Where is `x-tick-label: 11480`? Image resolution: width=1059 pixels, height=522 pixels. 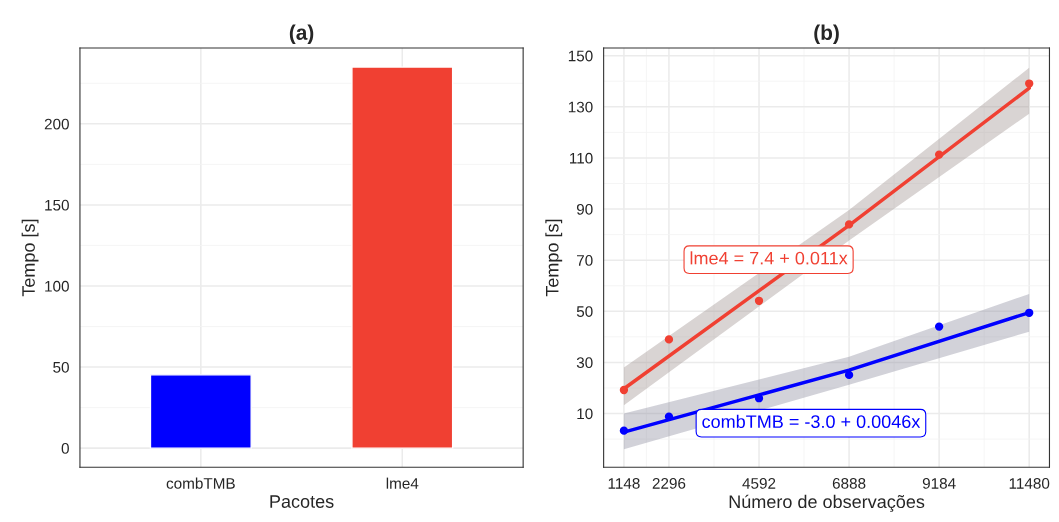 x-tick-label: 11480 is located at coordinates (1029, 483).